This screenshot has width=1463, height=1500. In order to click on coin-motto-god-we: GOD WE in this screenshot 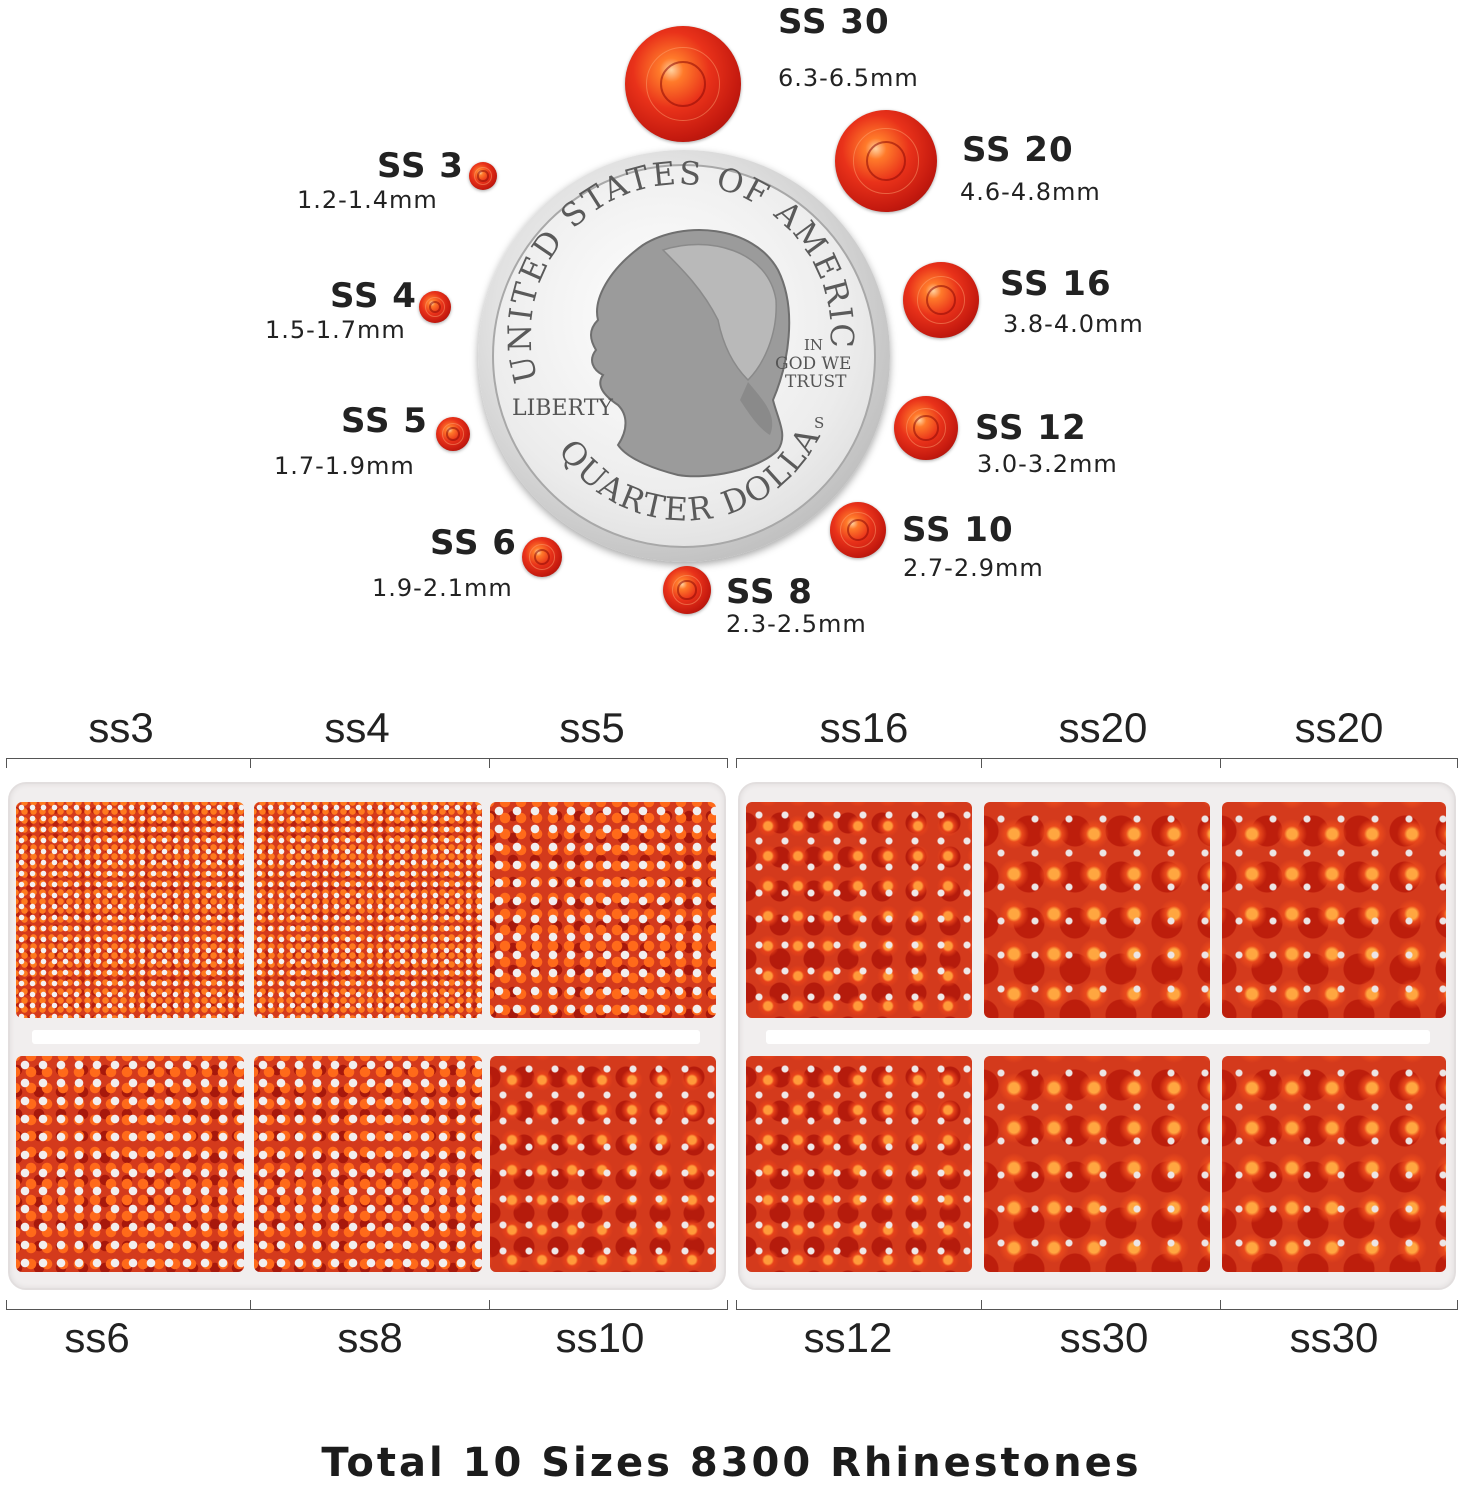, I will do `click(813, 364)`.